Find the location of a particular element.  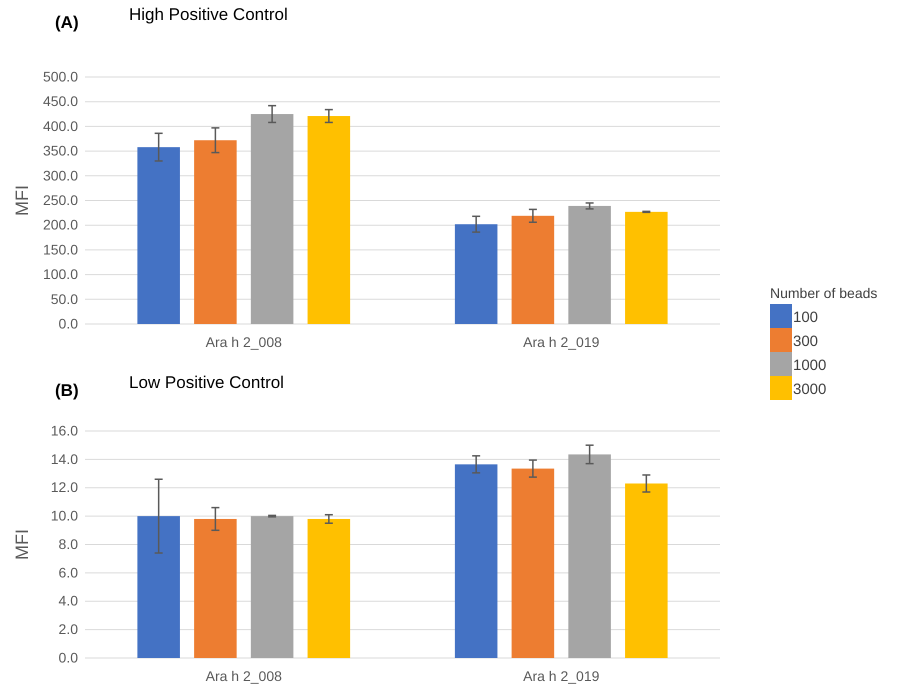

chart-title: Low Positive Control is located at coordinates (206, 382).